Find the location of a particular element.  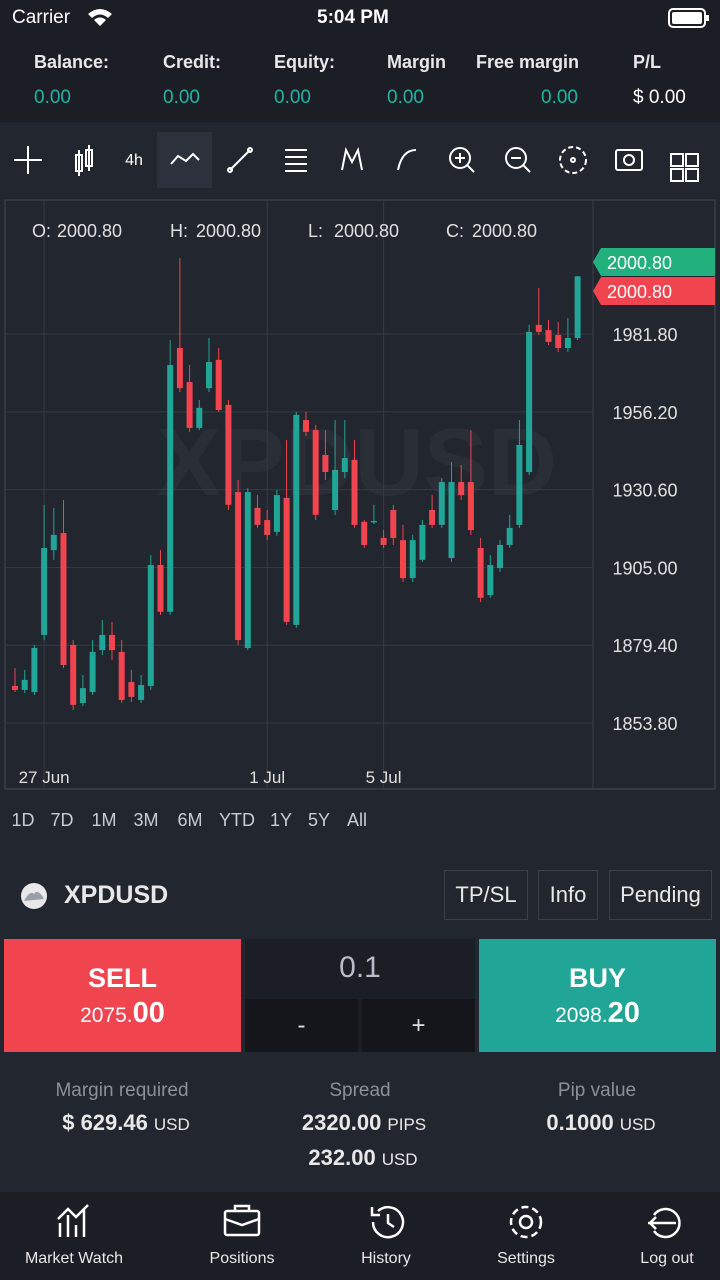

price-tag-value: 2000.80 is located at coordinates (639, 263).